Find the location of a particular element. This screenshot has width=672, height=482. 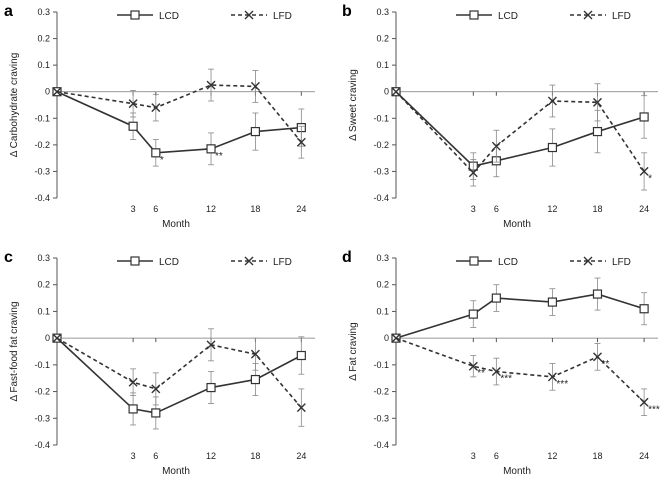

y-axis-label: Δ Fast-food fat craving is located at coordinates (14, 351).